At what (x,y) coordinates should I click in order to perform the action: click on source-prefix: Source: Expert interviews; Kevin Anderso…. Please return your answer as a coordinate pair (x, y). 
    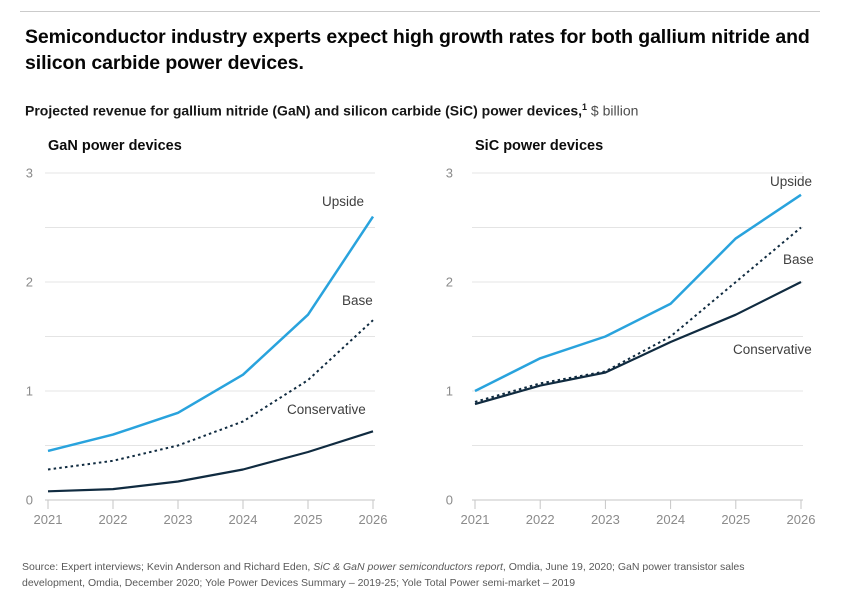
    Looking at the image, I should click on (168, 567).